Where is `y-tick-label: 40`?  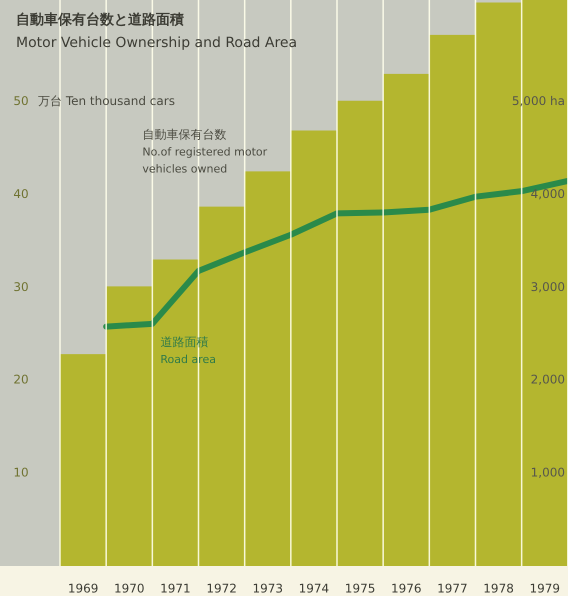 y-tick-label: 40 is located at coordinates (21, 193).